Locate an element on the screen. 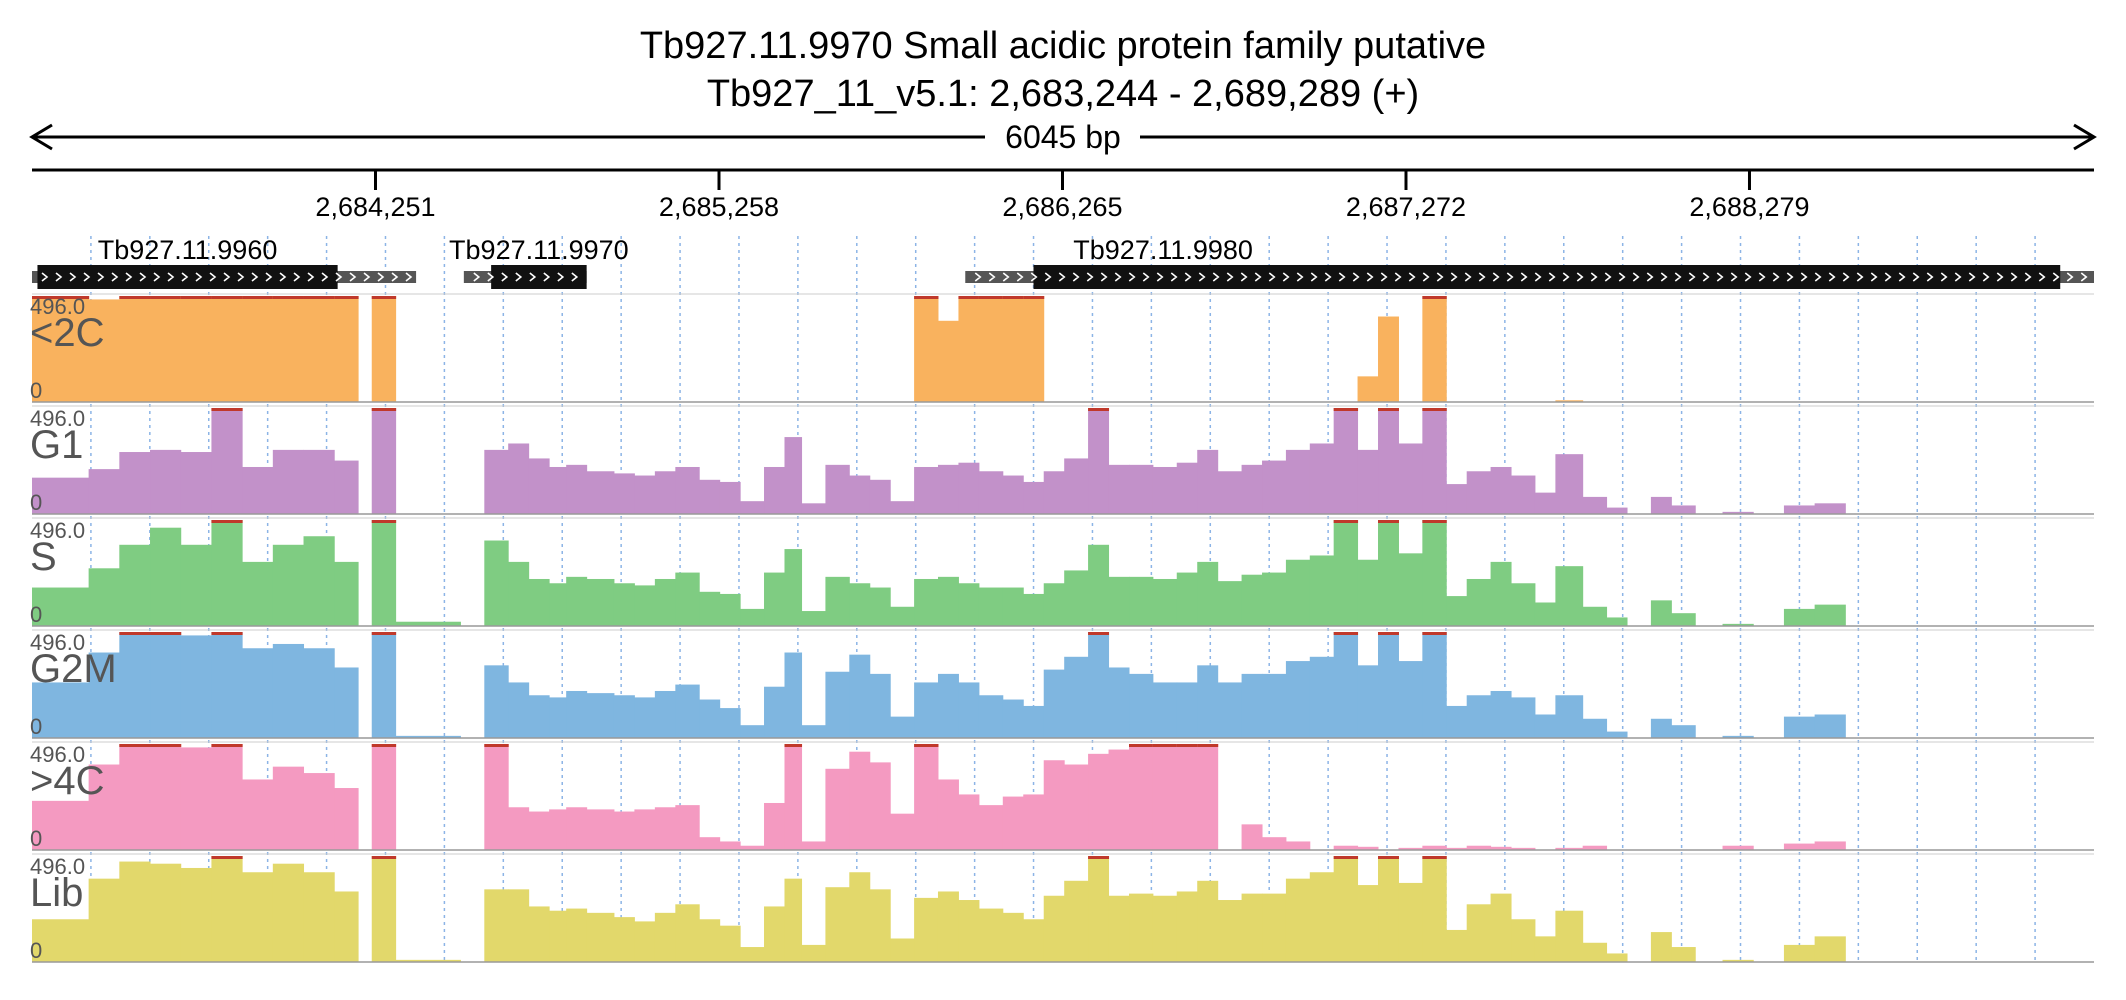 The height and width of the screenshot is (1000, 2126). track-name-2: S is located at coordinates (43, 557).